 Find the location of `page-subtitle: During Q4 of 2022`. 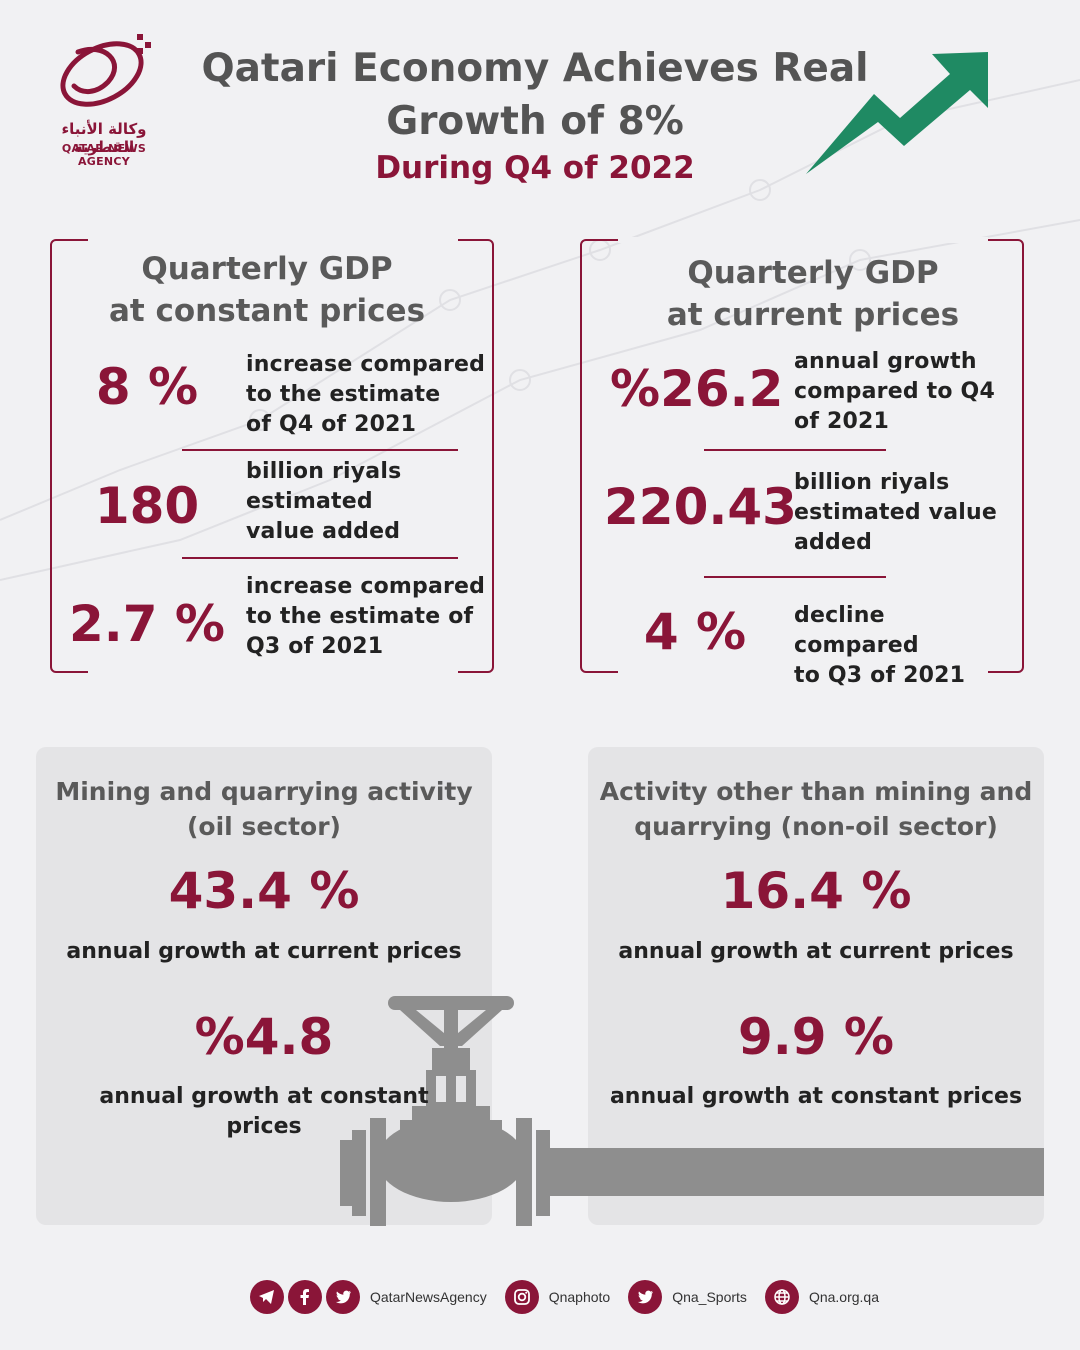

page-subtitle: During Q4 of 2022 is located at coordinates (535, 168).